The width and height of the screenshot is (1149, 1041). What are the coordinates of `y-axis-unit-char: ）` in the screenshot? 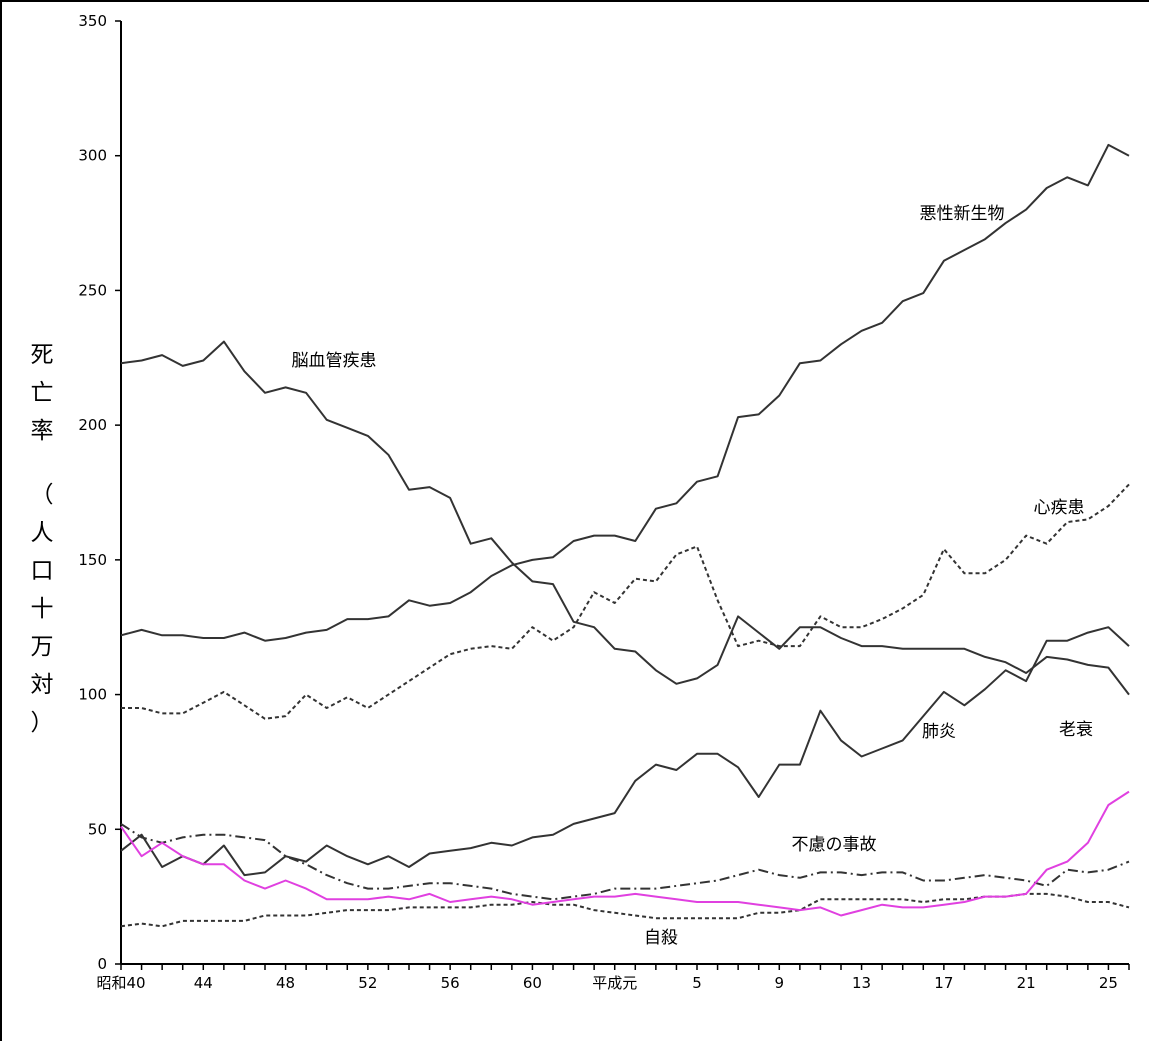 It's located at (42, 723).